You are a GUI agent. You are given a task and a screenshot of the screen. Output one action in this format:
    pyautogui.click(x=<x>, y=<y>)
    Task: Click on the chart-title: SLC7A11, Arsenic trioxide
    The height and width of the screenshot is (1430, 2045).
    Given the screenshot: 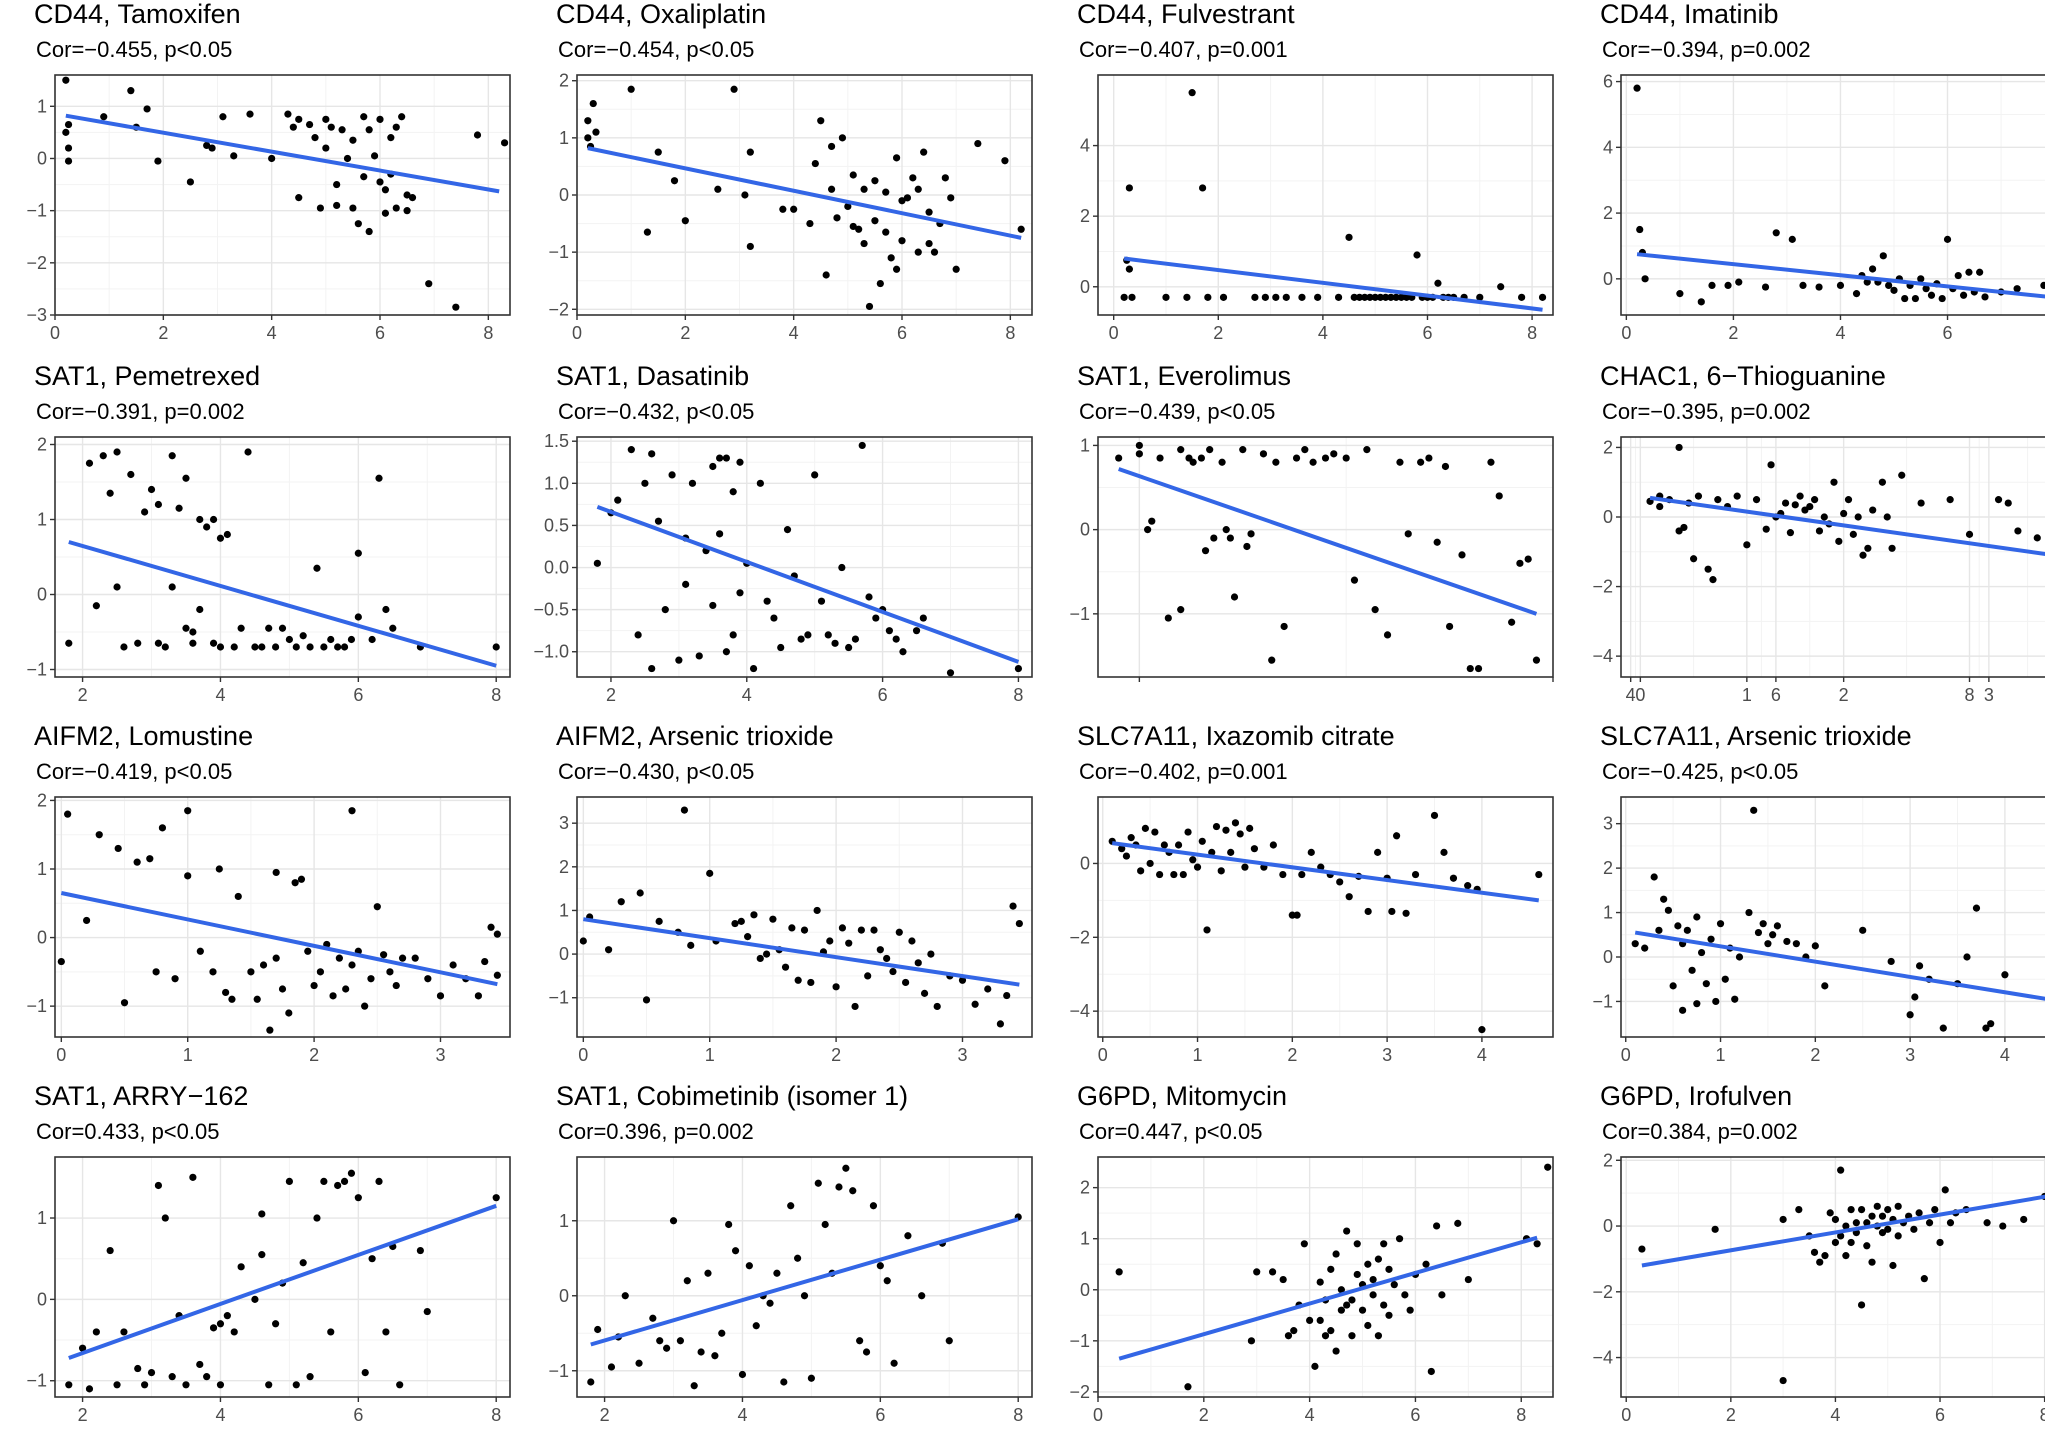 What is the action you would take?
    pyautogui.click(x=1756, y=736)
    